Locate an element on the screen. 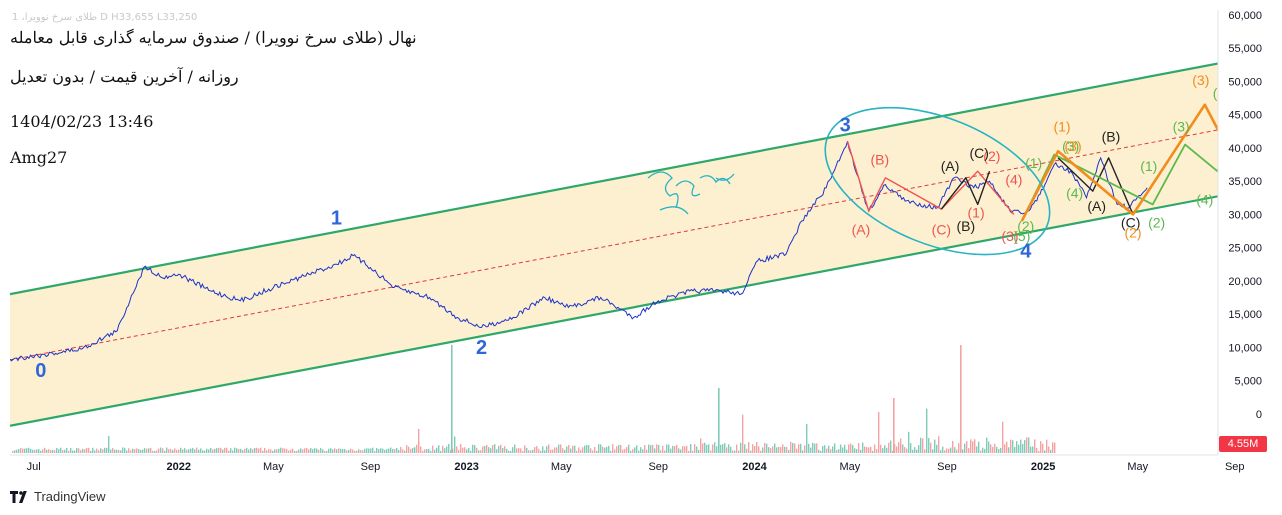 Image resolution: width=1282 pixels, height=515 pixels. wave-label: (2) is located at coordinates (1025, 226).